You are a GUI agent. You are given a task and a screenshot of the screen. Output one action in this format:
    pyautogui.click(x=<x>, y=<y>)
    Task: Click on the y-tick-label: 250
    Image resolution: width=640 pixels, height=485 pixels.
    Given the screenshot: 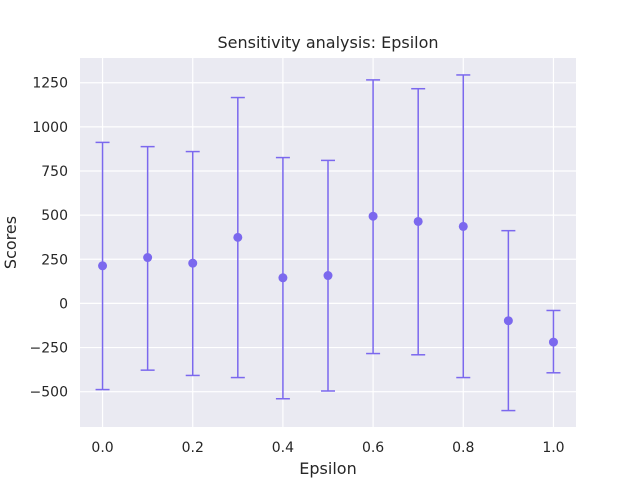 What is the action you would take?
    pyautogui.click(x=54, y=260)
    